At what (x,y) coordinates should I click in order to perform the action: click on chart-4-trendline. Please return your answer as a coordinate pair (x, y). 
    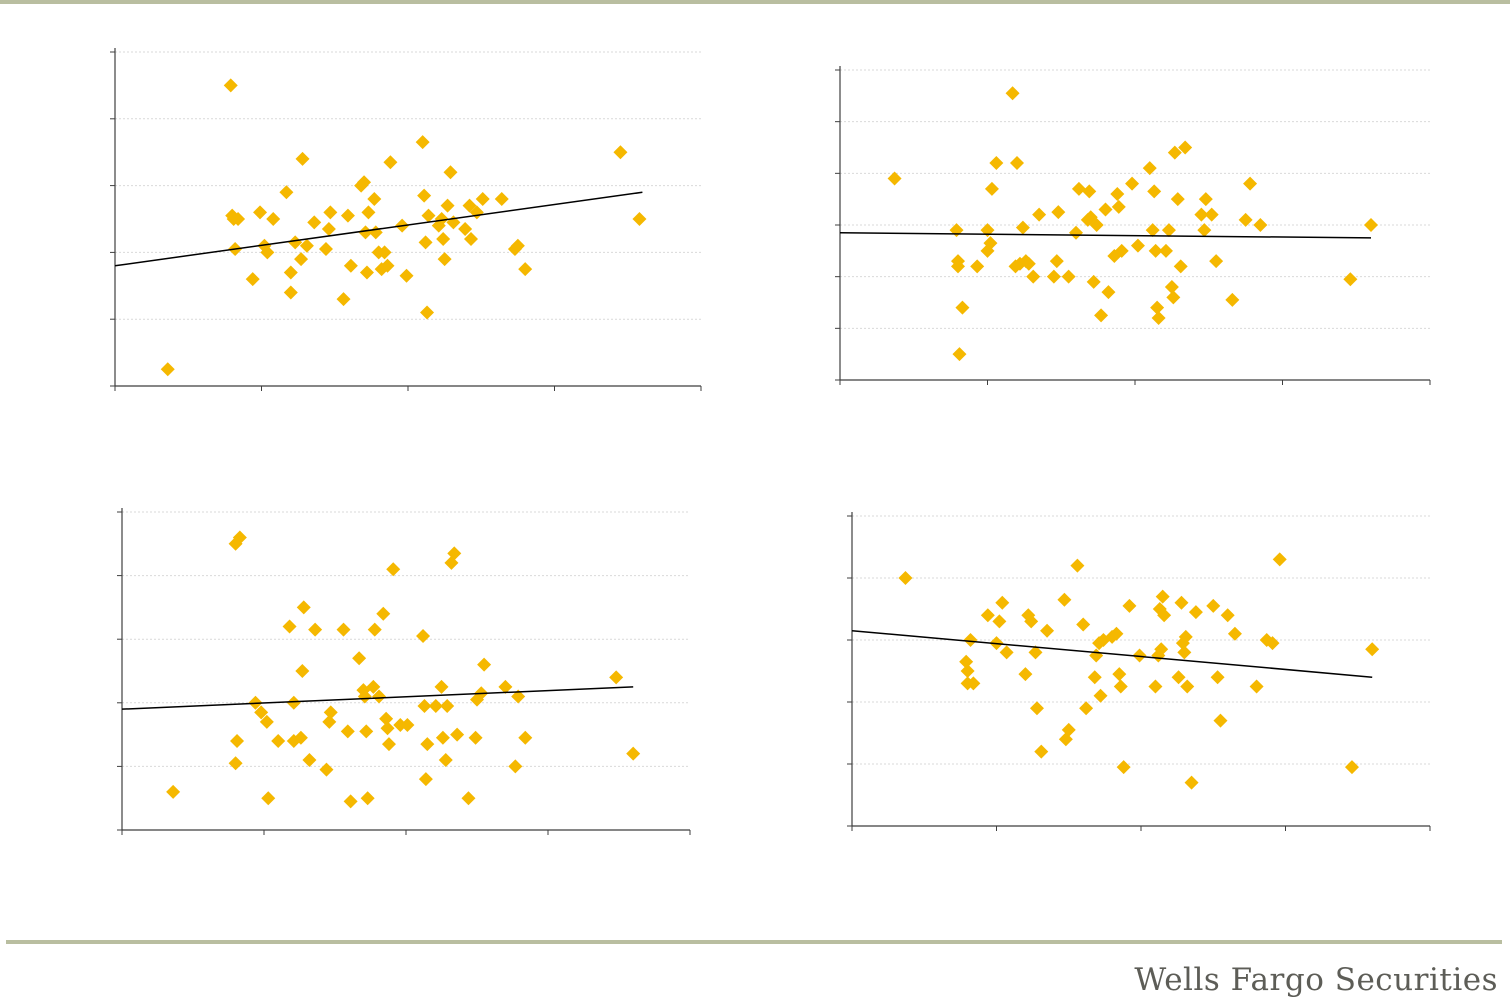
    Looking at the image, I should click on (1112, 653).